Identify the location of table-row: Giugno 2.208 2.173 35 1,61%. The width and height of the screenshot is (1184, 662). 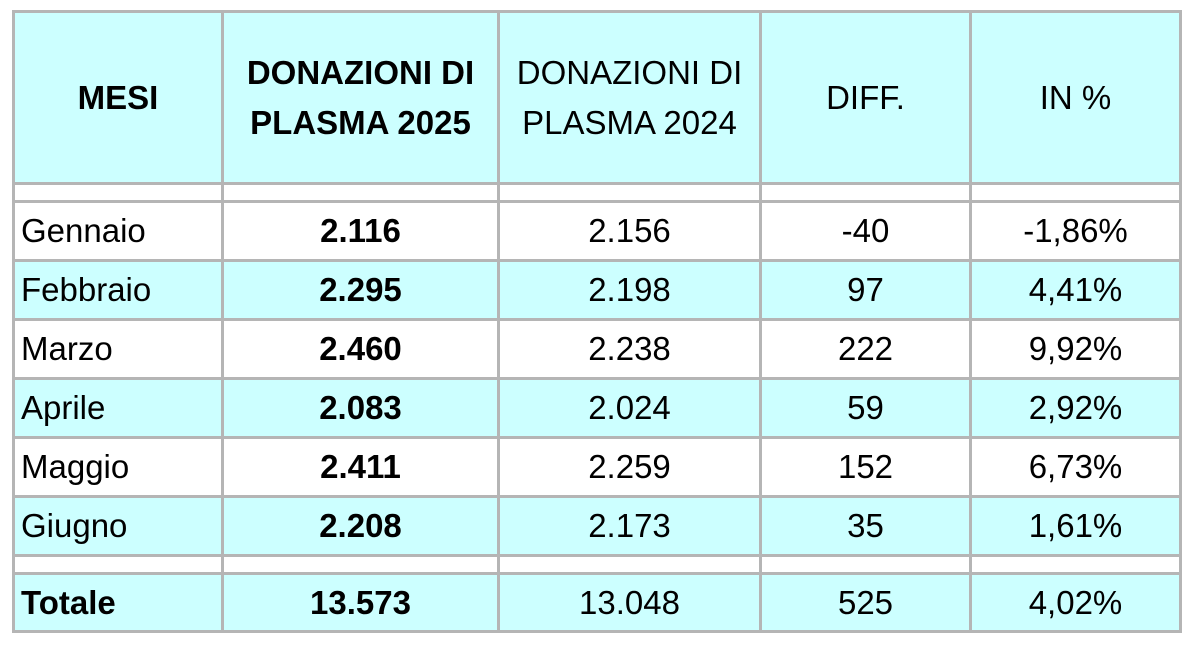
(597, 526).